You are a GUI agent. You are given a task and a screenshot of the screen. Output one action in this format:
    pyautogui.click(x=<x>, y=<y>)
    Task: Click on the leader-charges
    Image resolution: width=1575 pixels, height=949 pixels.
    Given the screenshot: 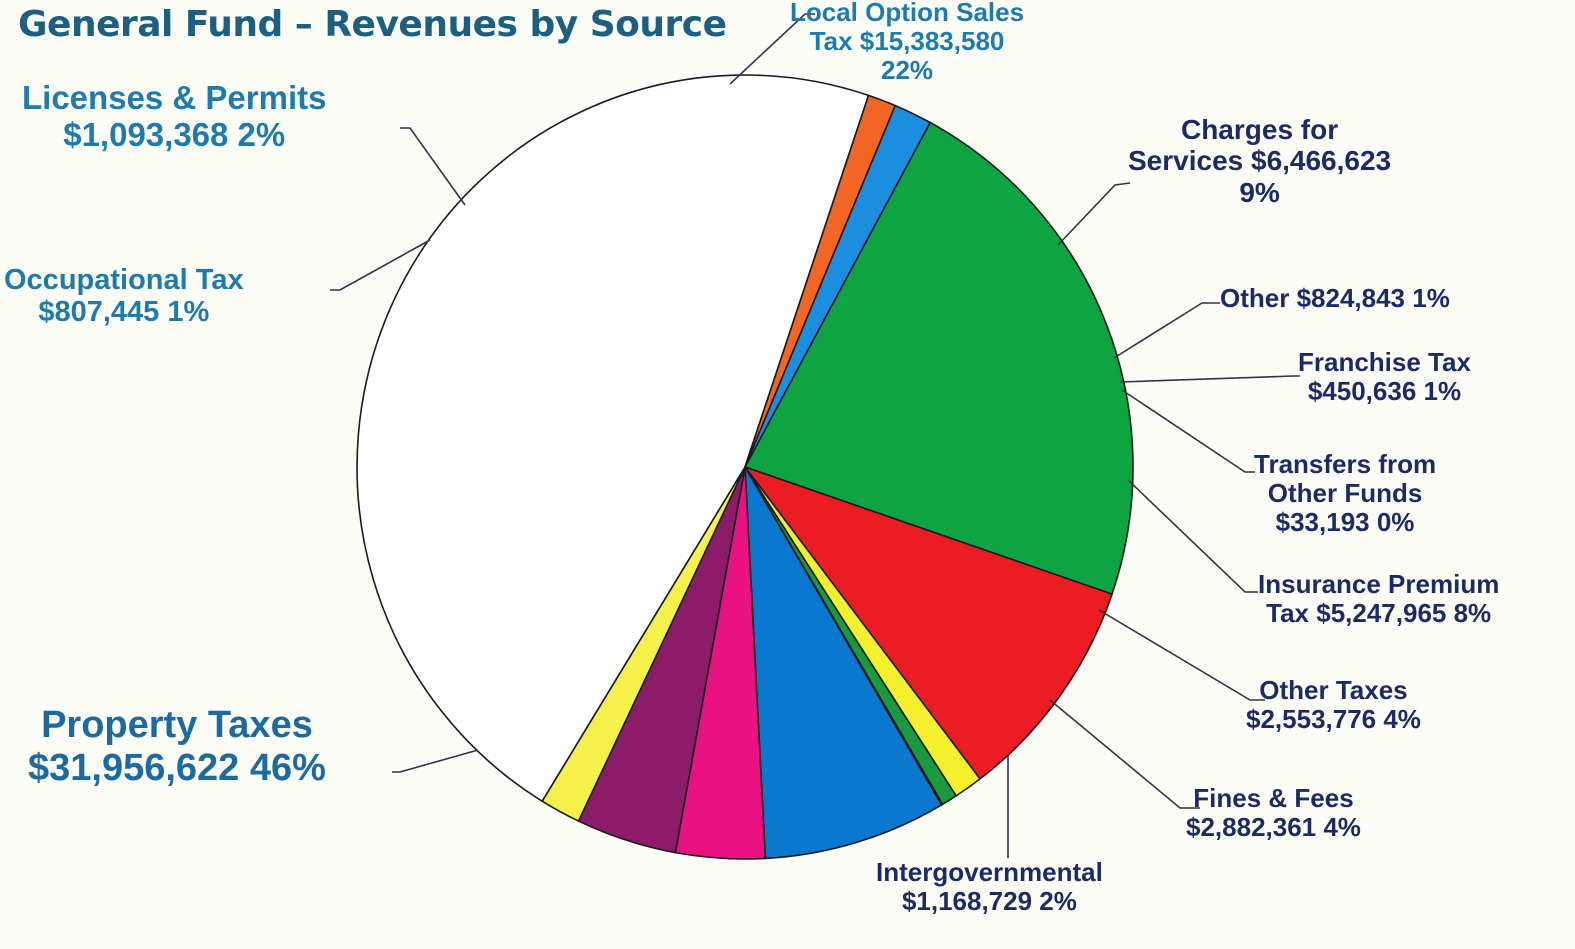 What is the action you would take?
    pyautogui.click(x=1094, y=214)
    